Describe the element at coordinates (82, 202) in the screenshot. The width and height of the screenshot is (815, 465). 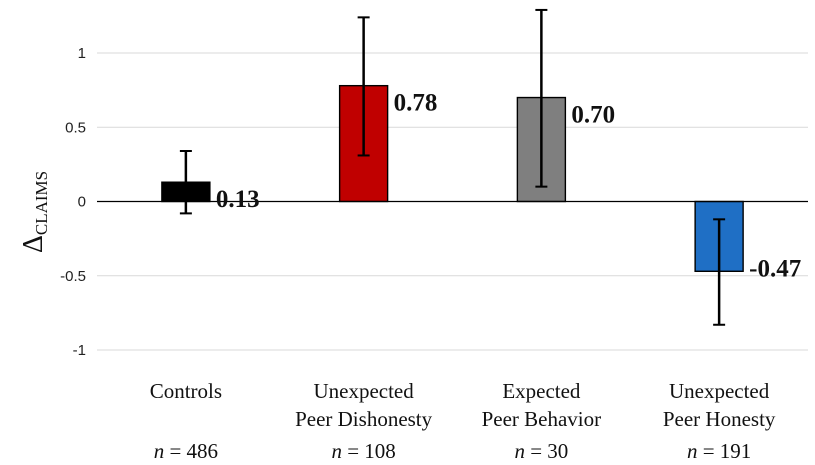
I see `y-tick-label: 0` at that location.